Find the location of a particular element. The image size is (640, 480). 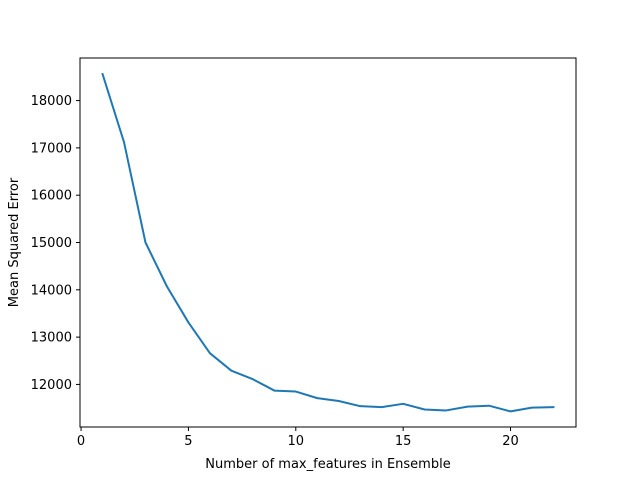

x-tick-label: 5 is located at coordinates (188, 441).